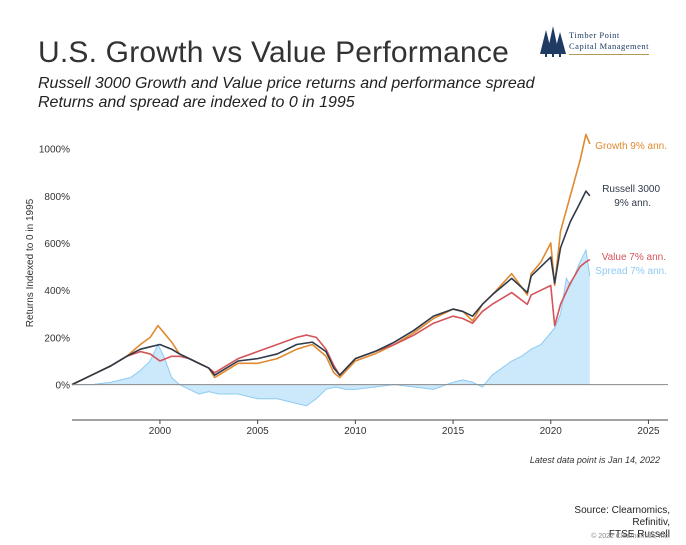  What do you see at coordinates (630, 536) in the screenshot?
I see `copyright-note: © 2022 Clearnomics, Inc.` at bounding box center [630, 536].